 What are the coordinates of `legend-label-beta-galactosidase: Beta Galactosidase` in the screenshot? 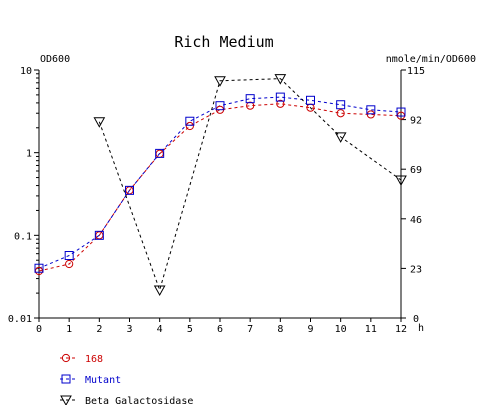 It's located at (139, 400).